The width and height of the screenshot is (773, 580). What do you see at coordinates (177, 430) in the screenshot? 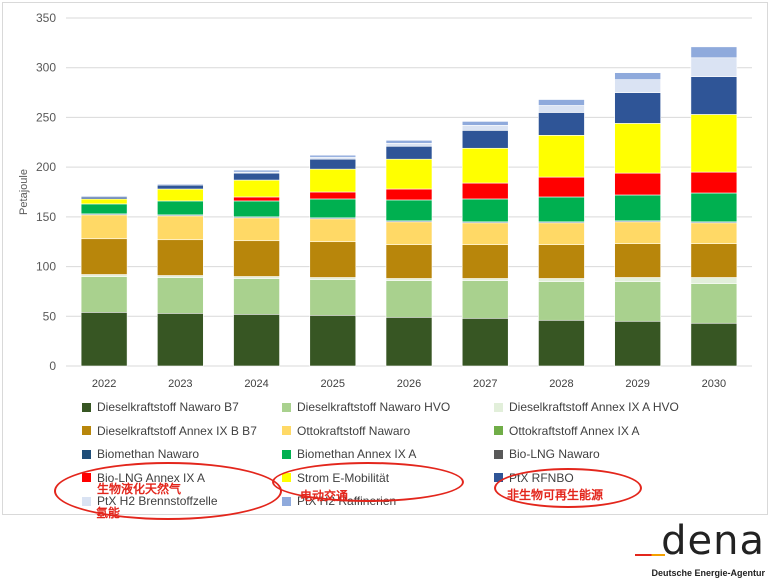
I see `legend-label: Dieselkraftstoff Annex IX B B7` at bounding box center [177, 430].